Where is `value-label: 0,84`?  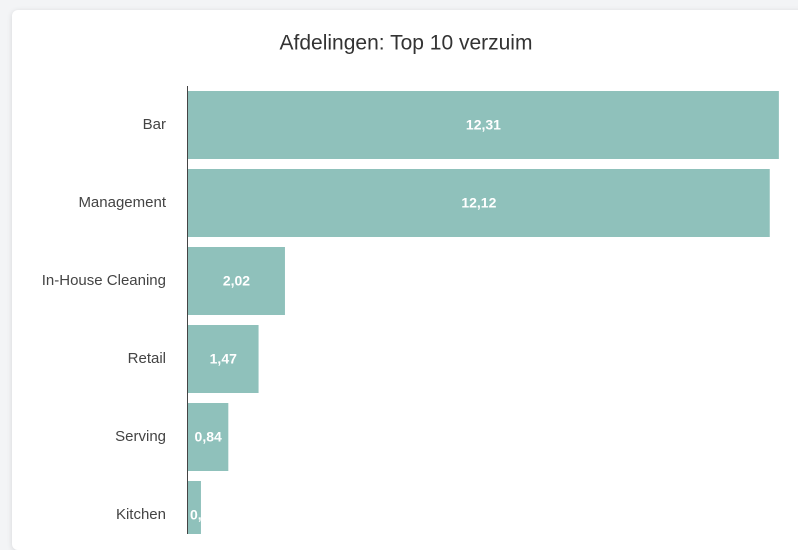 value-label: 0,84 is located at coordinates (208, 437).